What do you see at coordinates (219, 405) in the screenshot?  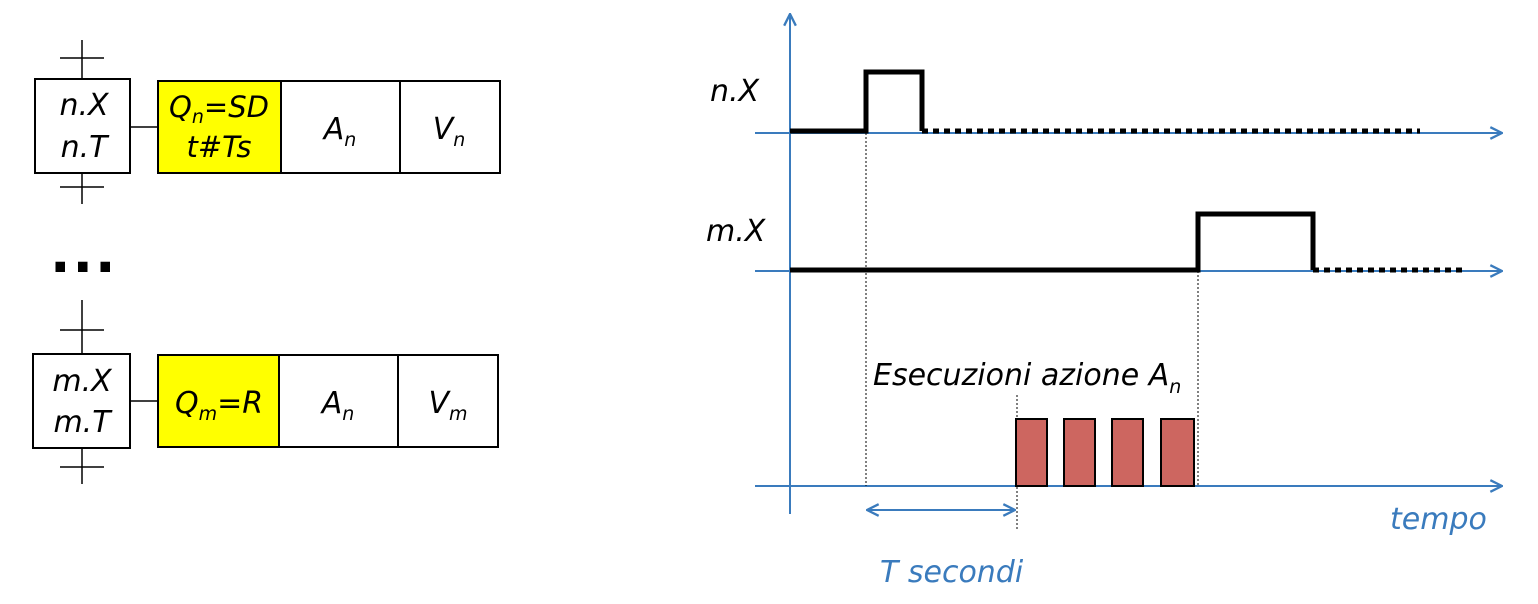 I see `step-m-qualifier-text: Qm=R` at bounding box center [219, 405].